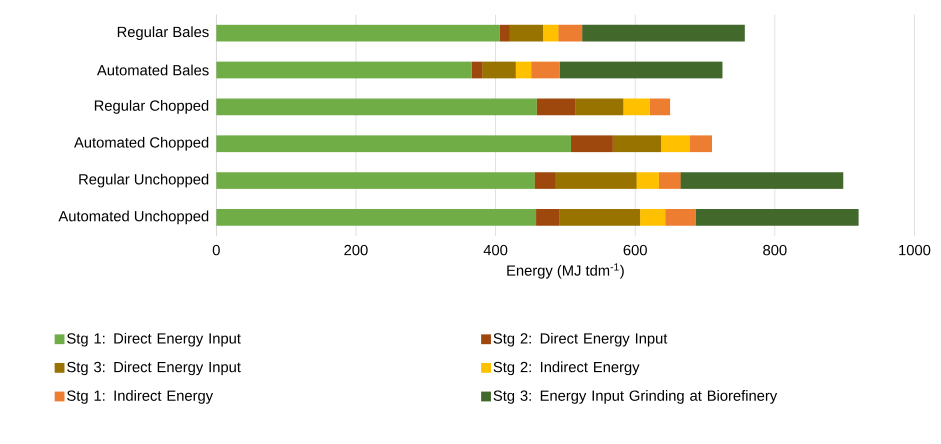  I want to click on x-tick-label: 600, so click(635, 250).